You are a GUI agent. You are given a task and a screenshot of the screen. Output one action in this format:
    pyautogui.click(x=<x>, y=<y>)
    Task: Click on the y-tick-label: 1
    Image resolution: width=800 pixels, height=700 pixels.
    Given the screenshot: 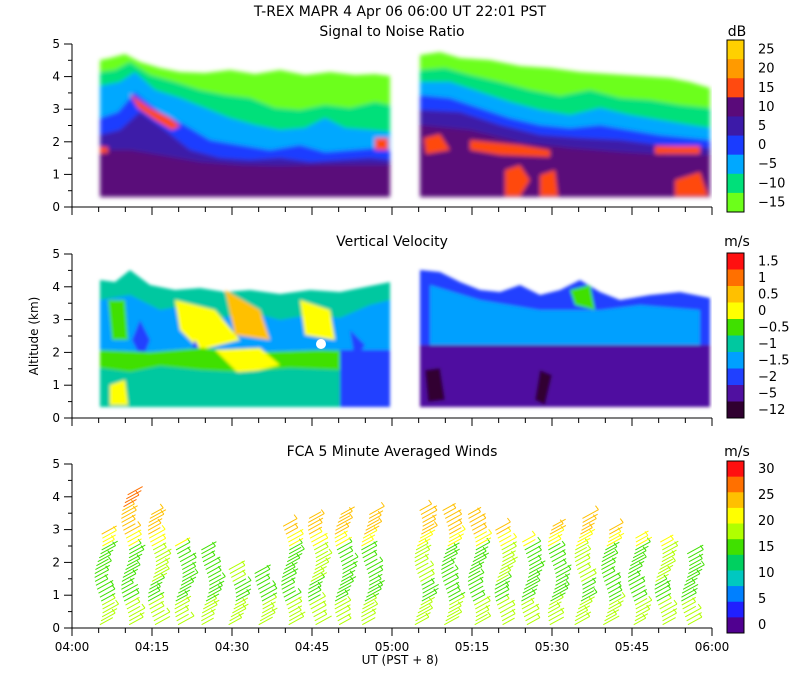 What is the action you would take?
    pyautogui.click(x=56, y=595)
    